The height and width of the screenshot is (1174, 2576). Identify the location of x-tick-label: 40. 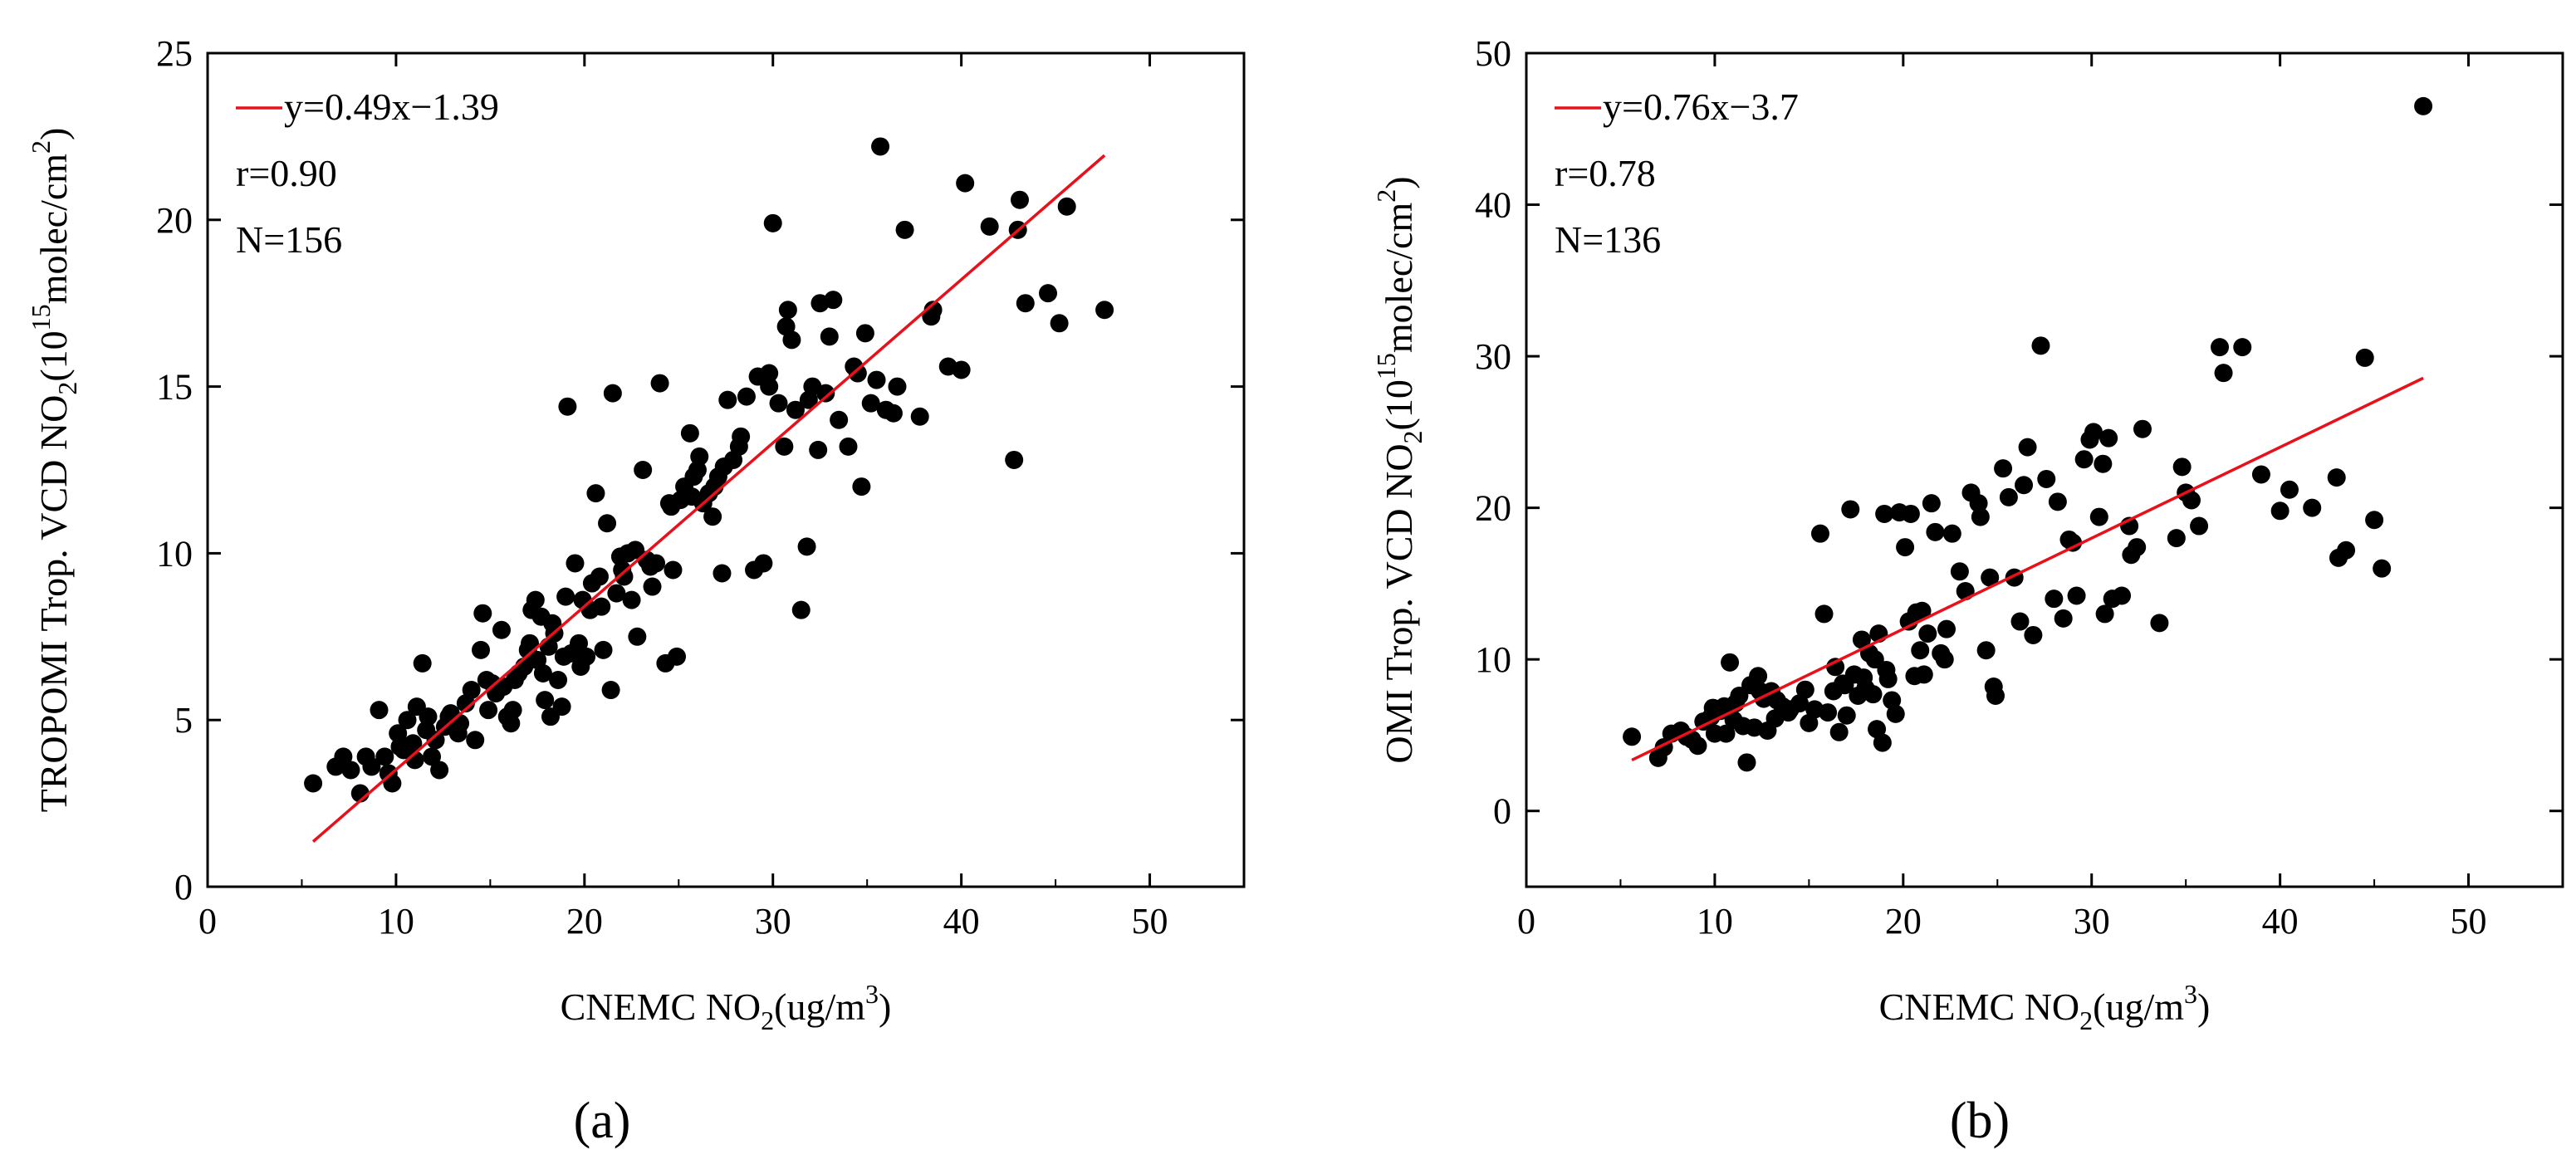
(2281, 922).